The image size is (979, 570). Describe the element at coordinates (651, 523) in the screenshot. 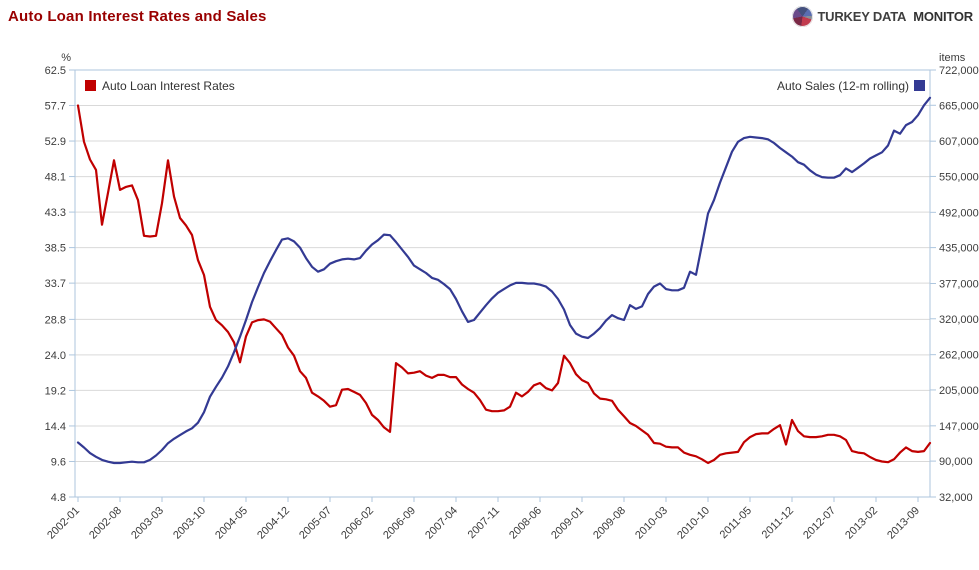

I see `x-tick-label: 2010-03` at that location.